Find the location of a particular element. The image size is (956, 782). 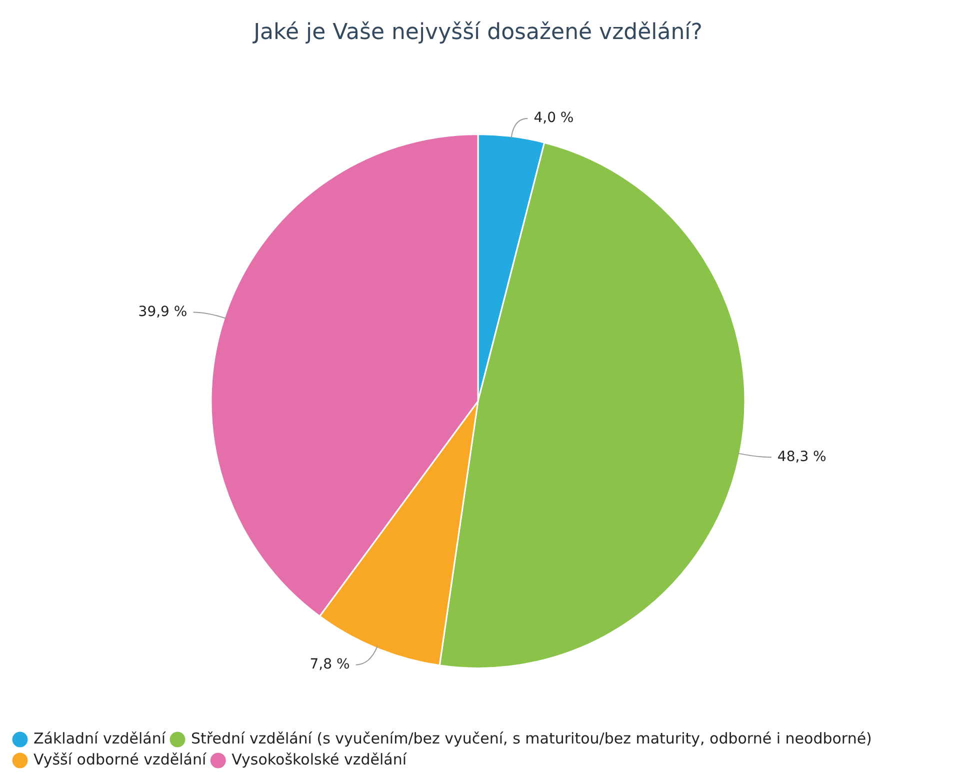

legend-label: Vyšší odborné vzdělání is located at coordinates (120, 759).